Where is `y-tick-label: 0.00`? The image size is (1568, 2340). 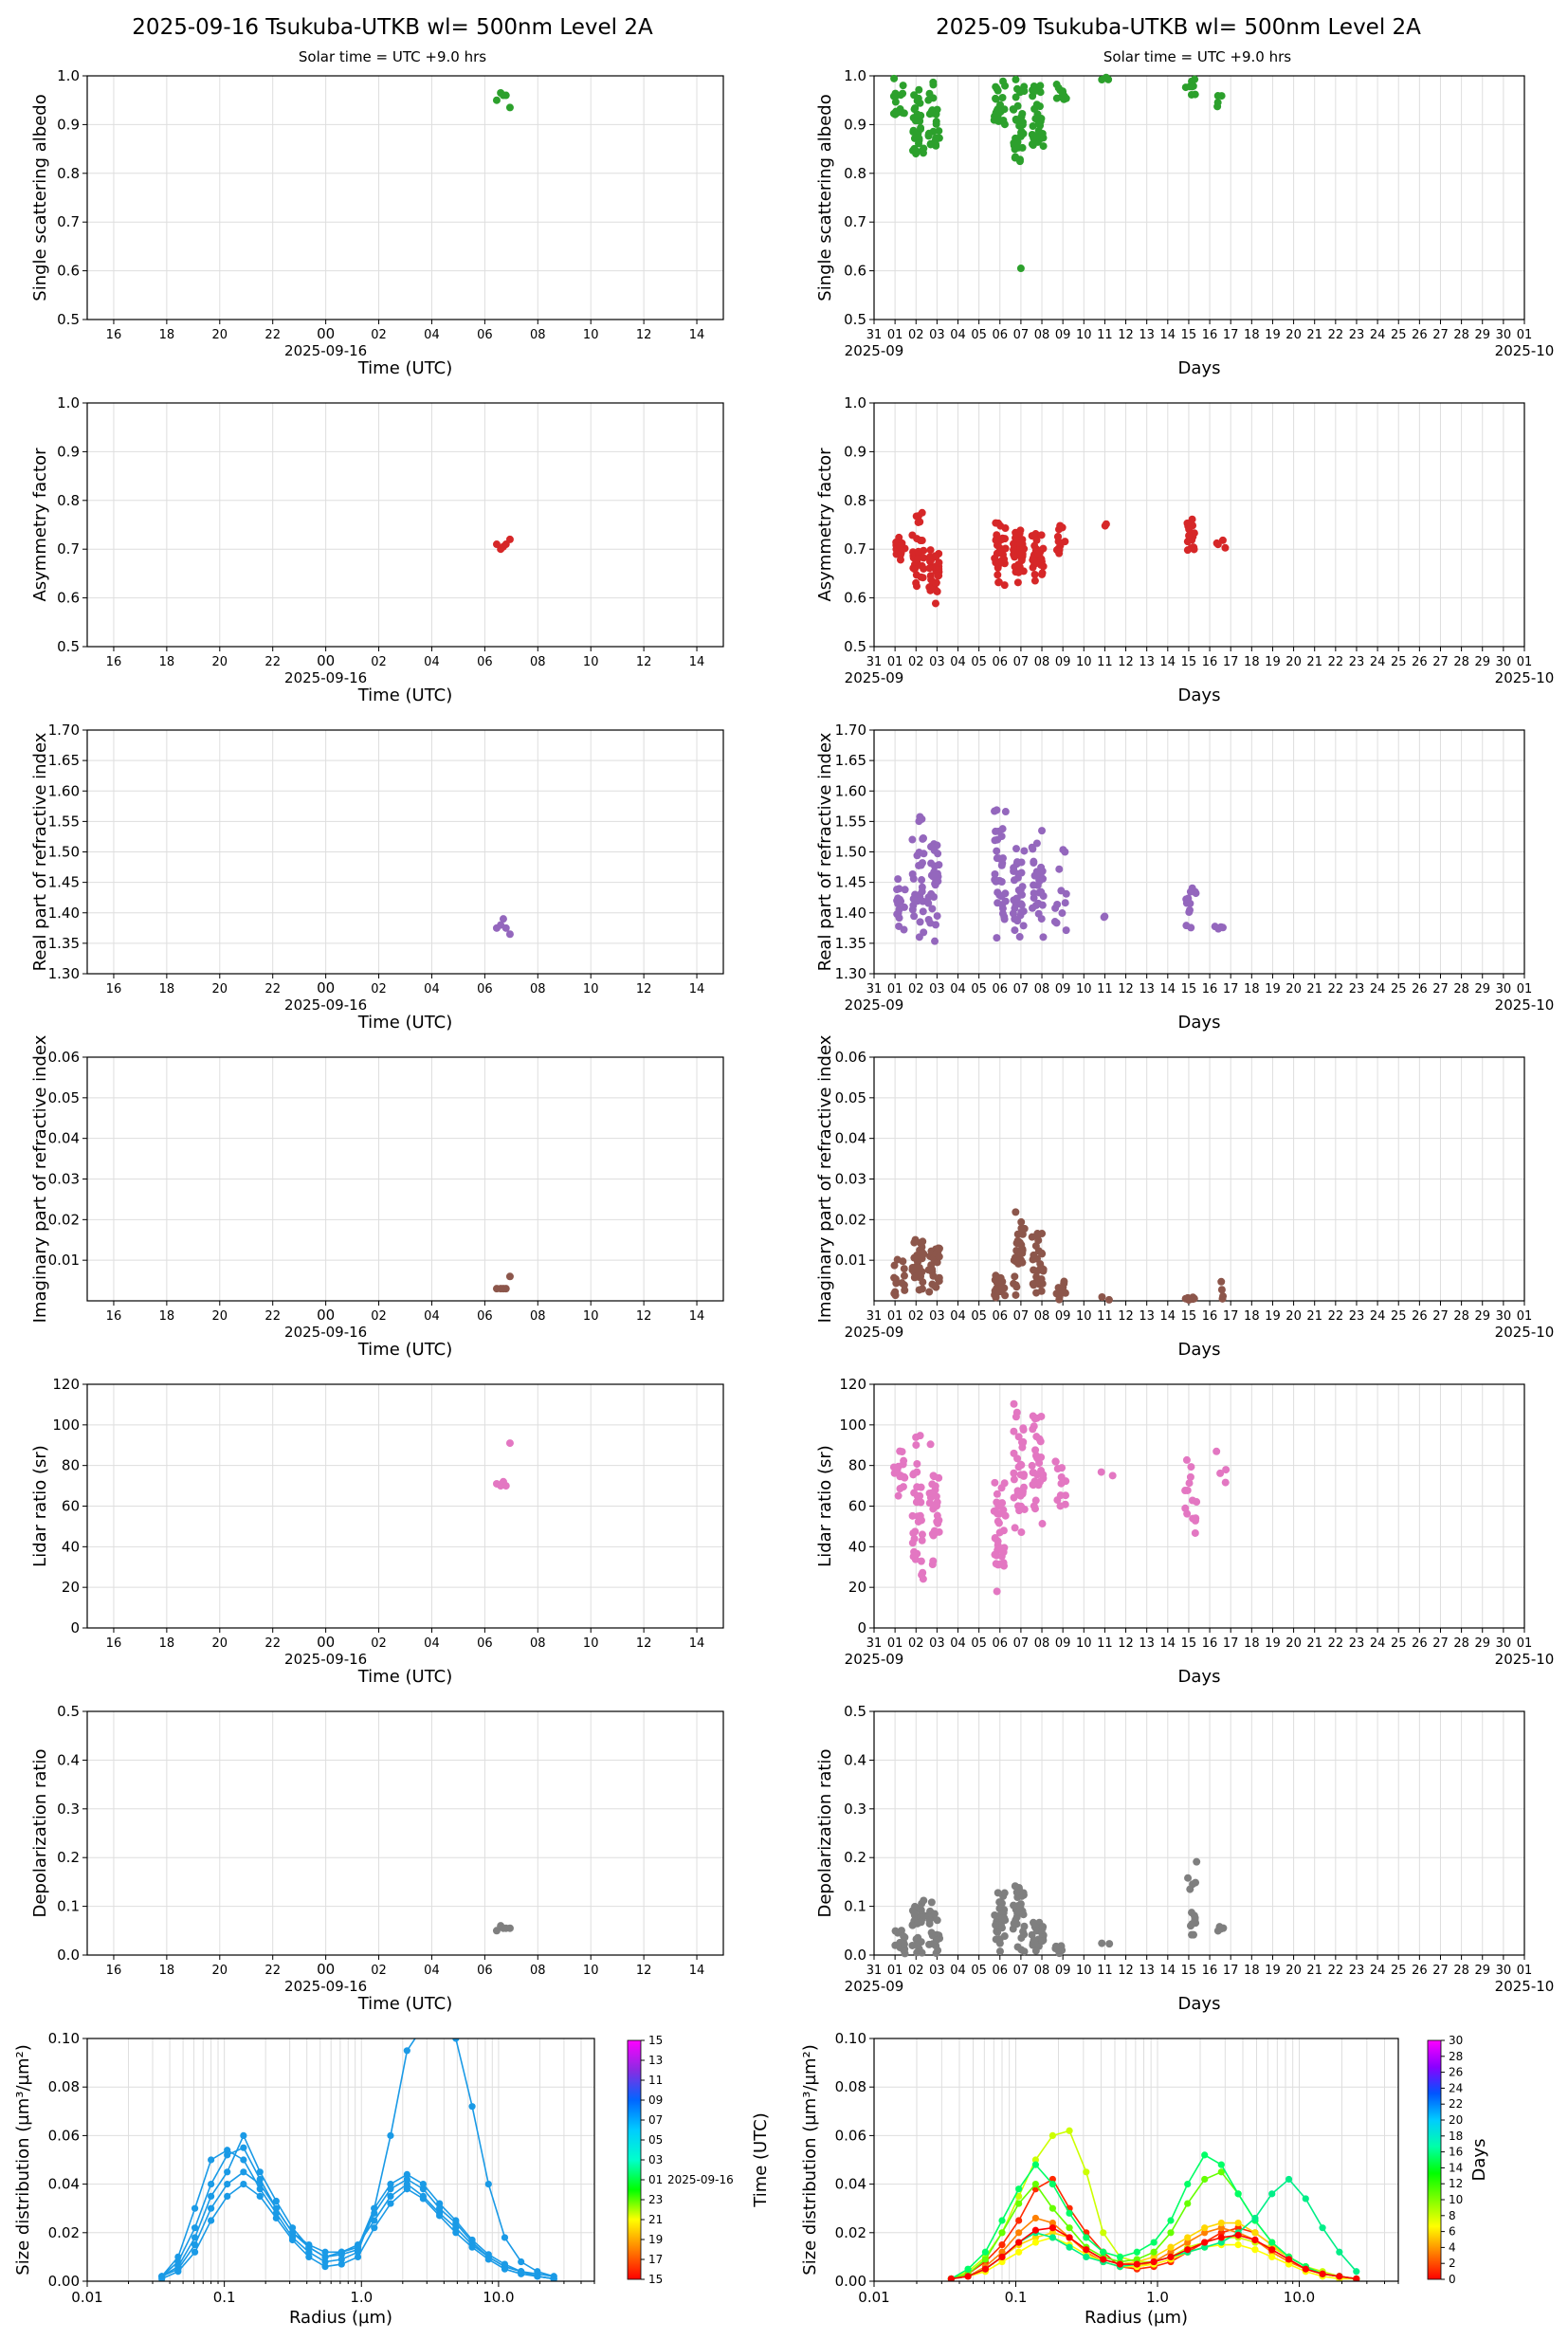
y-tick-label: 0.00 is located at coordinates (64, 2281).